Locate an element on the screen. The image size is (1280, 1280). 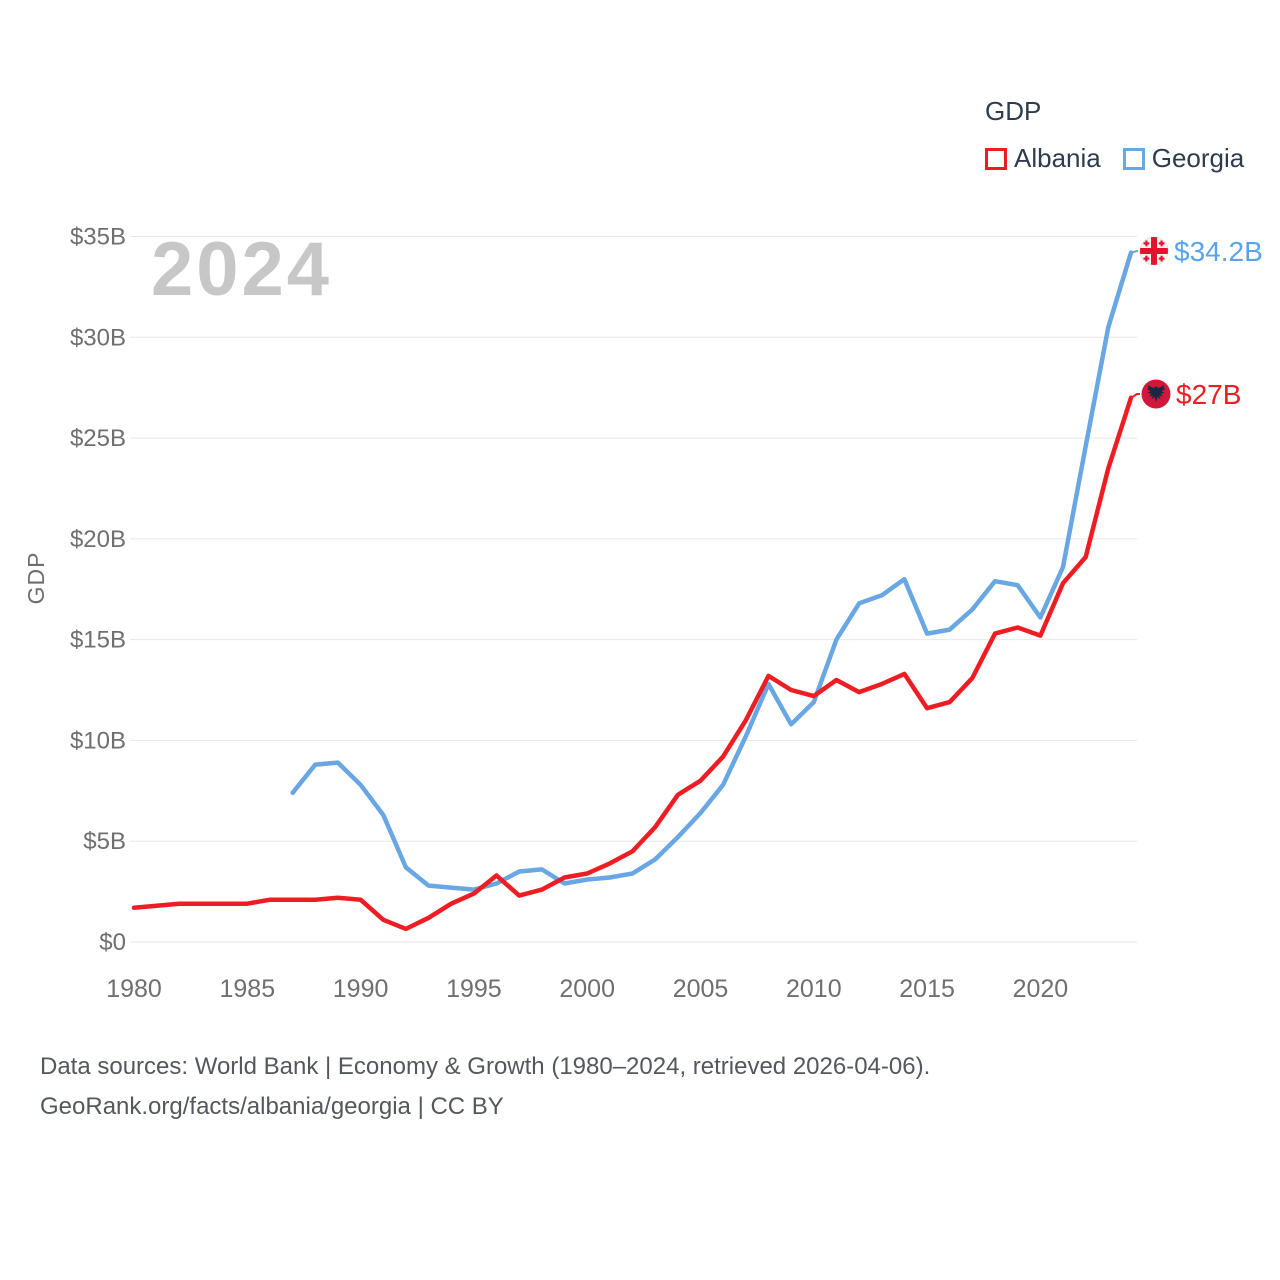
x-tick-label: 2005 is located at coordinates (701, 989).